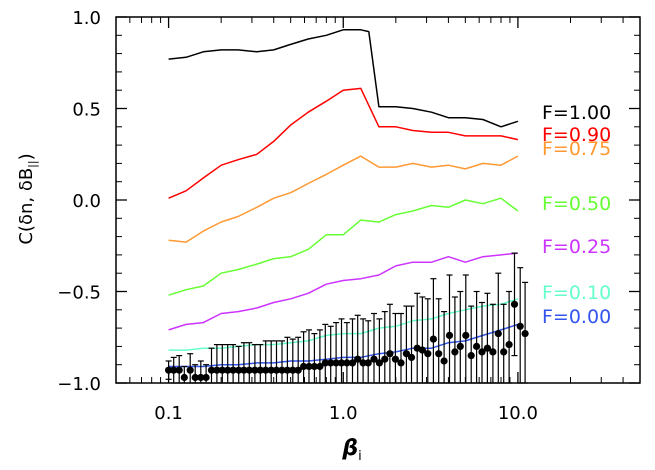 This screenshot has height=470, width=655. What do you see at coordinates (86, 201) in the screenshot?
I see `y-tick-label: 0.0` at bounding box center [86, 201].